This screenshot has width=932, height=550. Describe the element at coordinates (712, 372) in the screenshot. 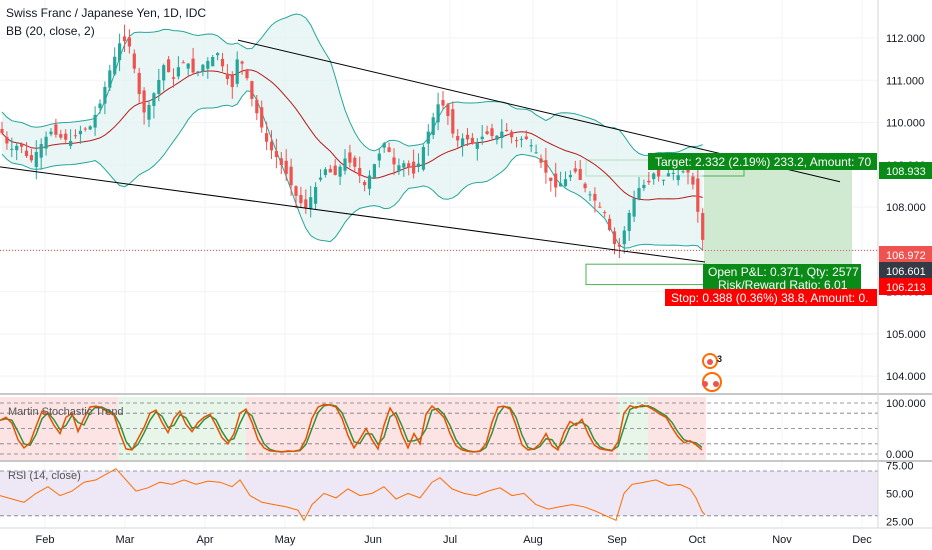

I see `events-marker: 3` at that location.